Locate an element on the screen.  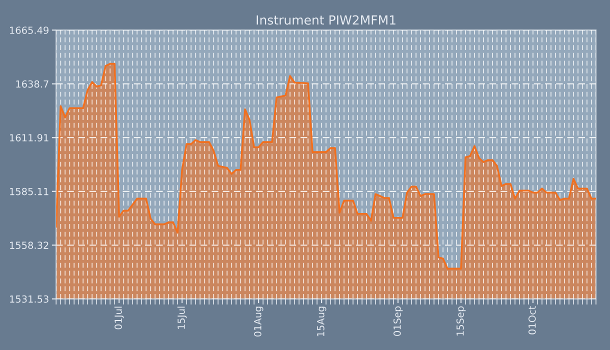
y-tick-label: 1585.11 is located at coordinates (29, 192).